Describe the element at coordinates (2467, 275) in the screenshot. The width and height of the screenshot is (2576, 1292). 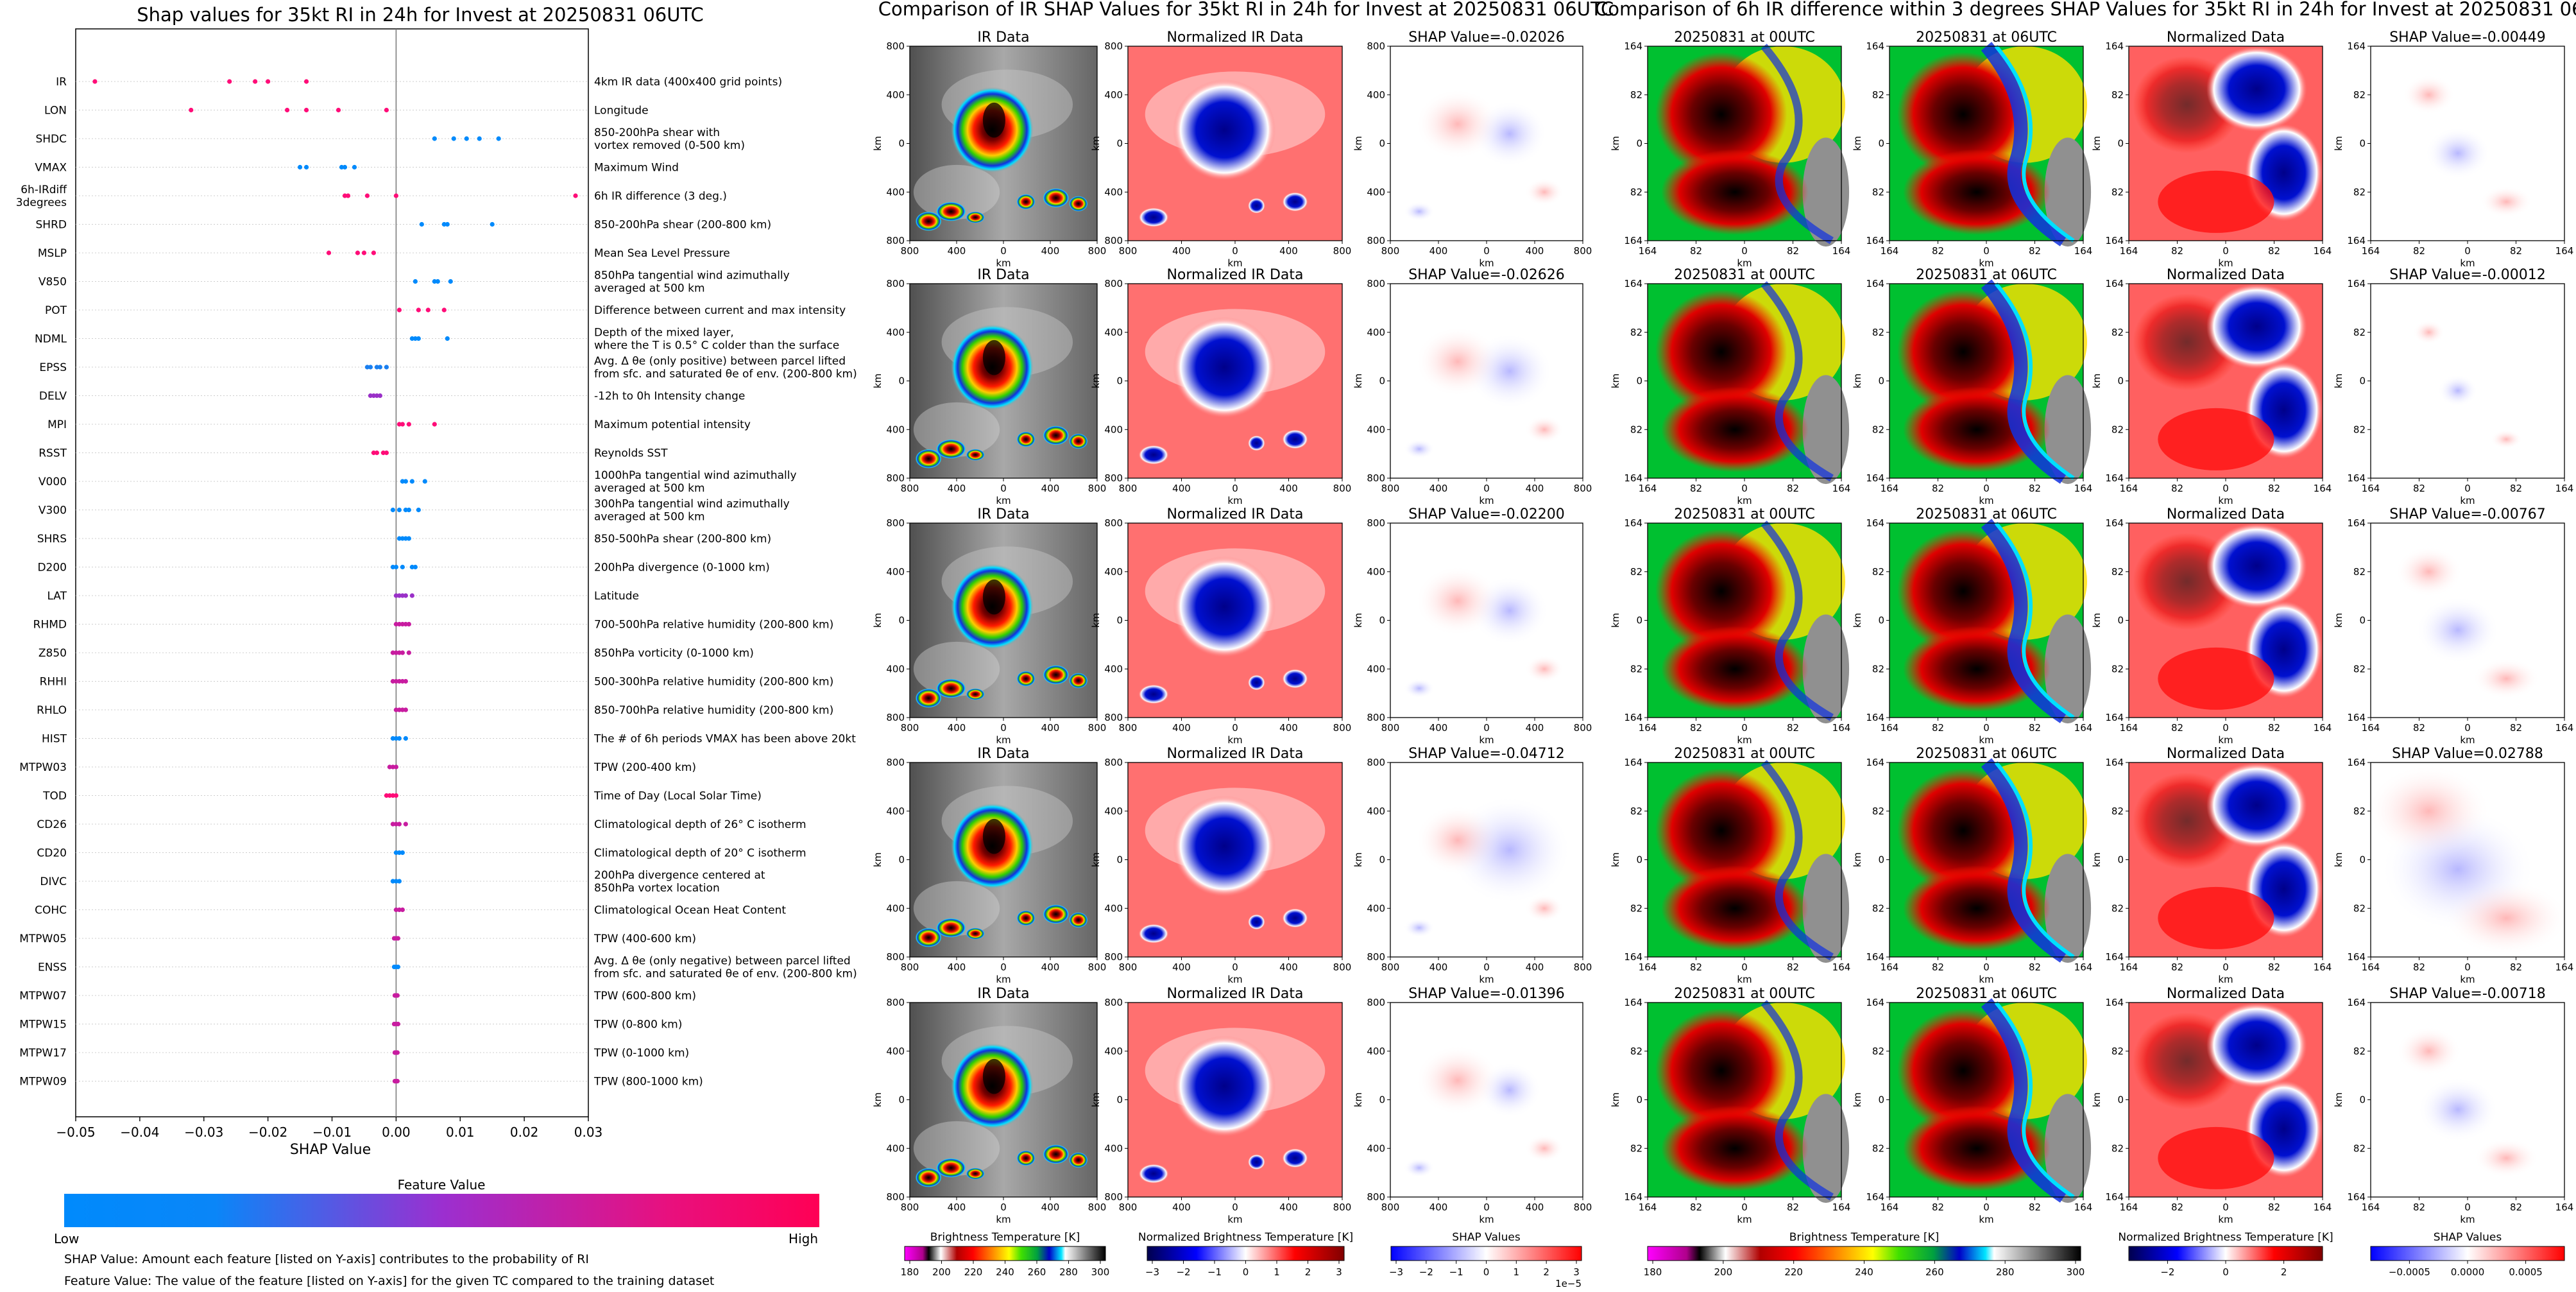
I see `panel-title: SHAP Value=-0.00012` at that location.